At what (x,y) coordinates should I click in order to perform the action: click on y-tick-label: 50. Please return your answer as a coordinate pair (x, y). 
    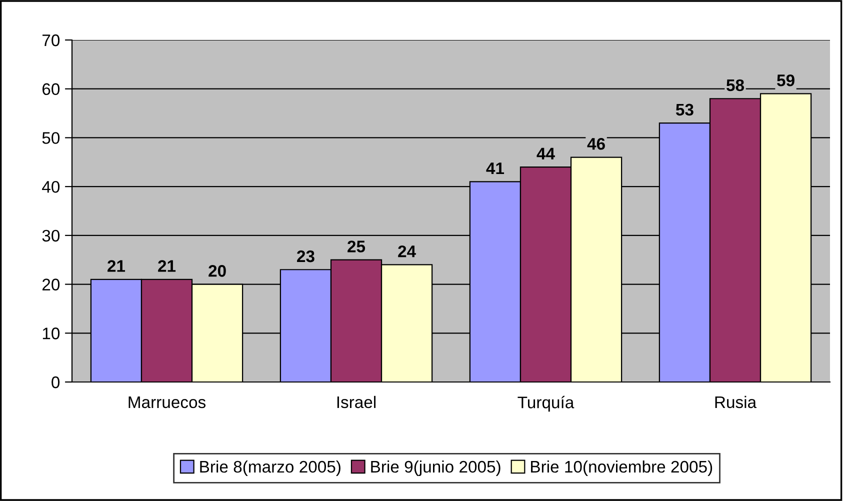
    Looking at the image, I should click on (51, 138).